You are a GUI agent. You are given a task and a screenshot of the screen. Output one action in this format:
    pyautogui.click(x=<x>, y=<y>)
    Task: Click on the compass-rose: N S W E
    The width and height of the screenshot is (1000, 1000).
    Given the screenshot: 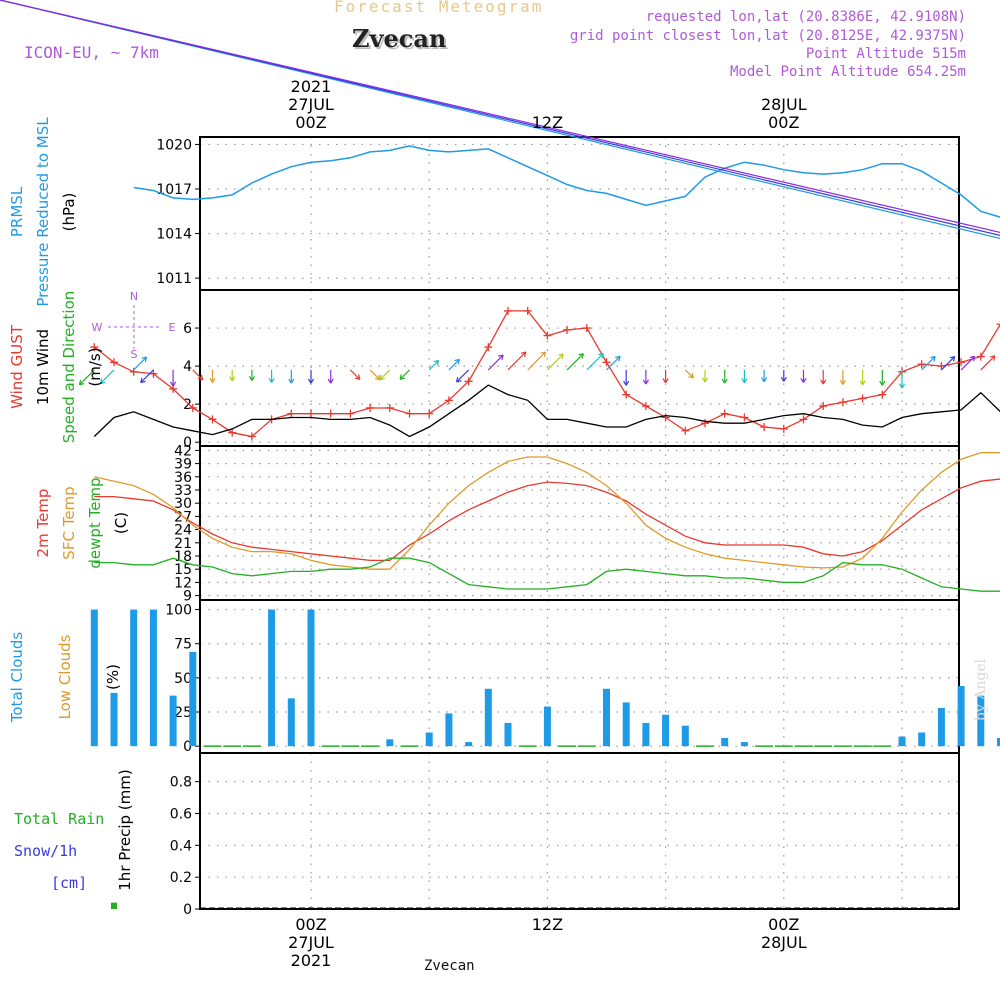 What is the action you would take?
    pyautogui.click(x=134, y=325)
    